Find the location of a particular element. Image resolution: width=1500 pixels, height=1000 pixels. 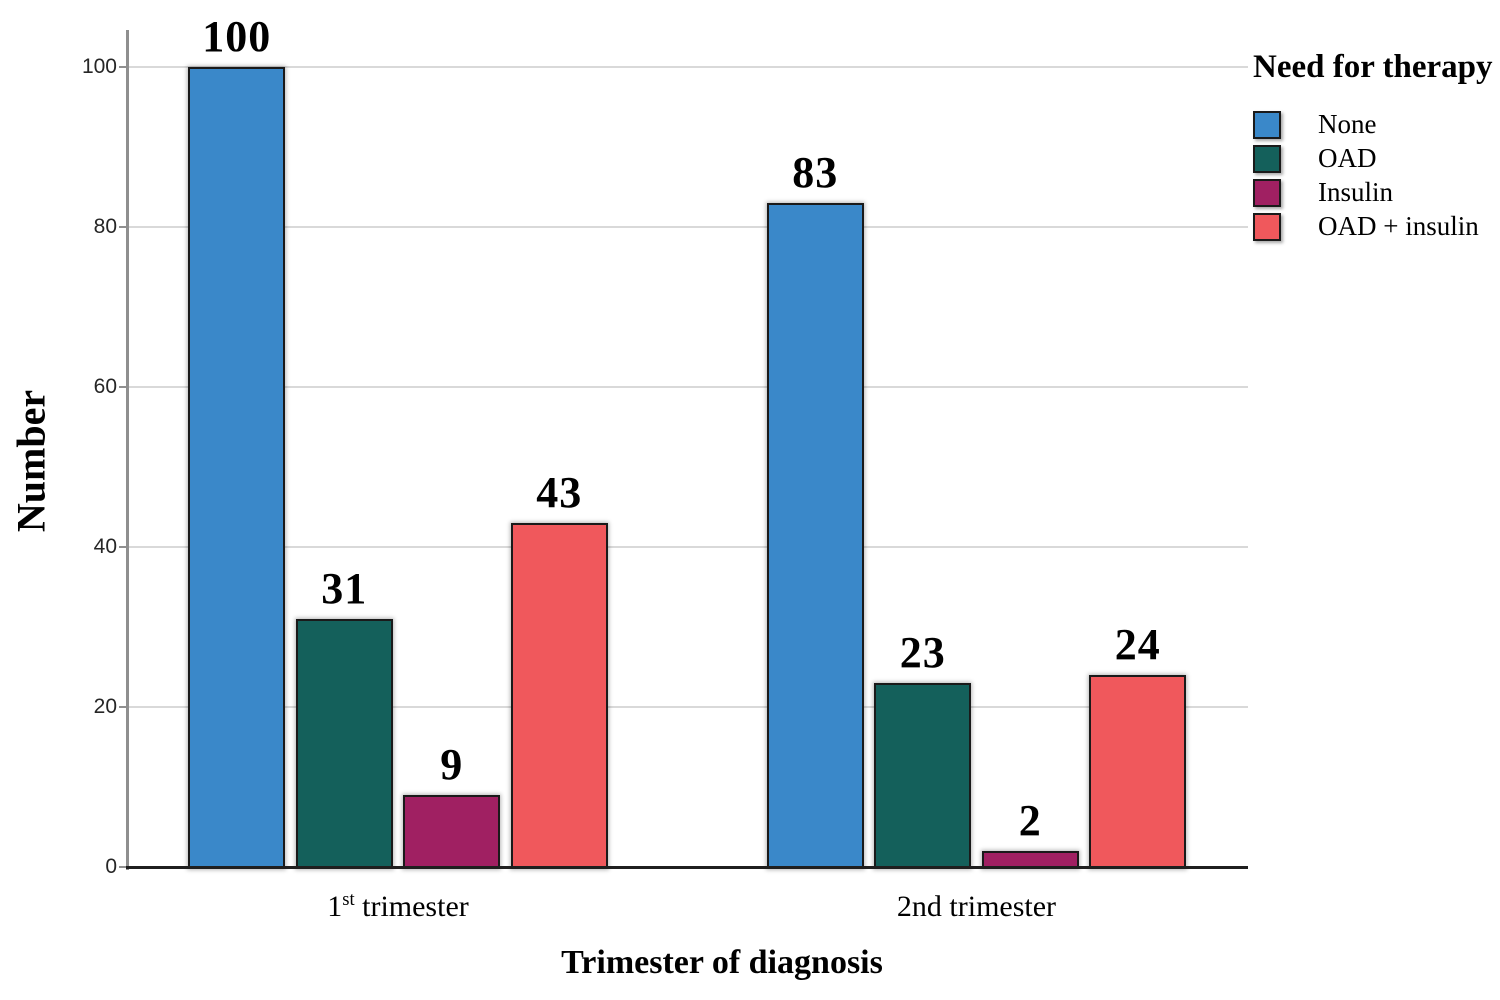

bar-value-label: 23 is located at coordinates (922, 652).